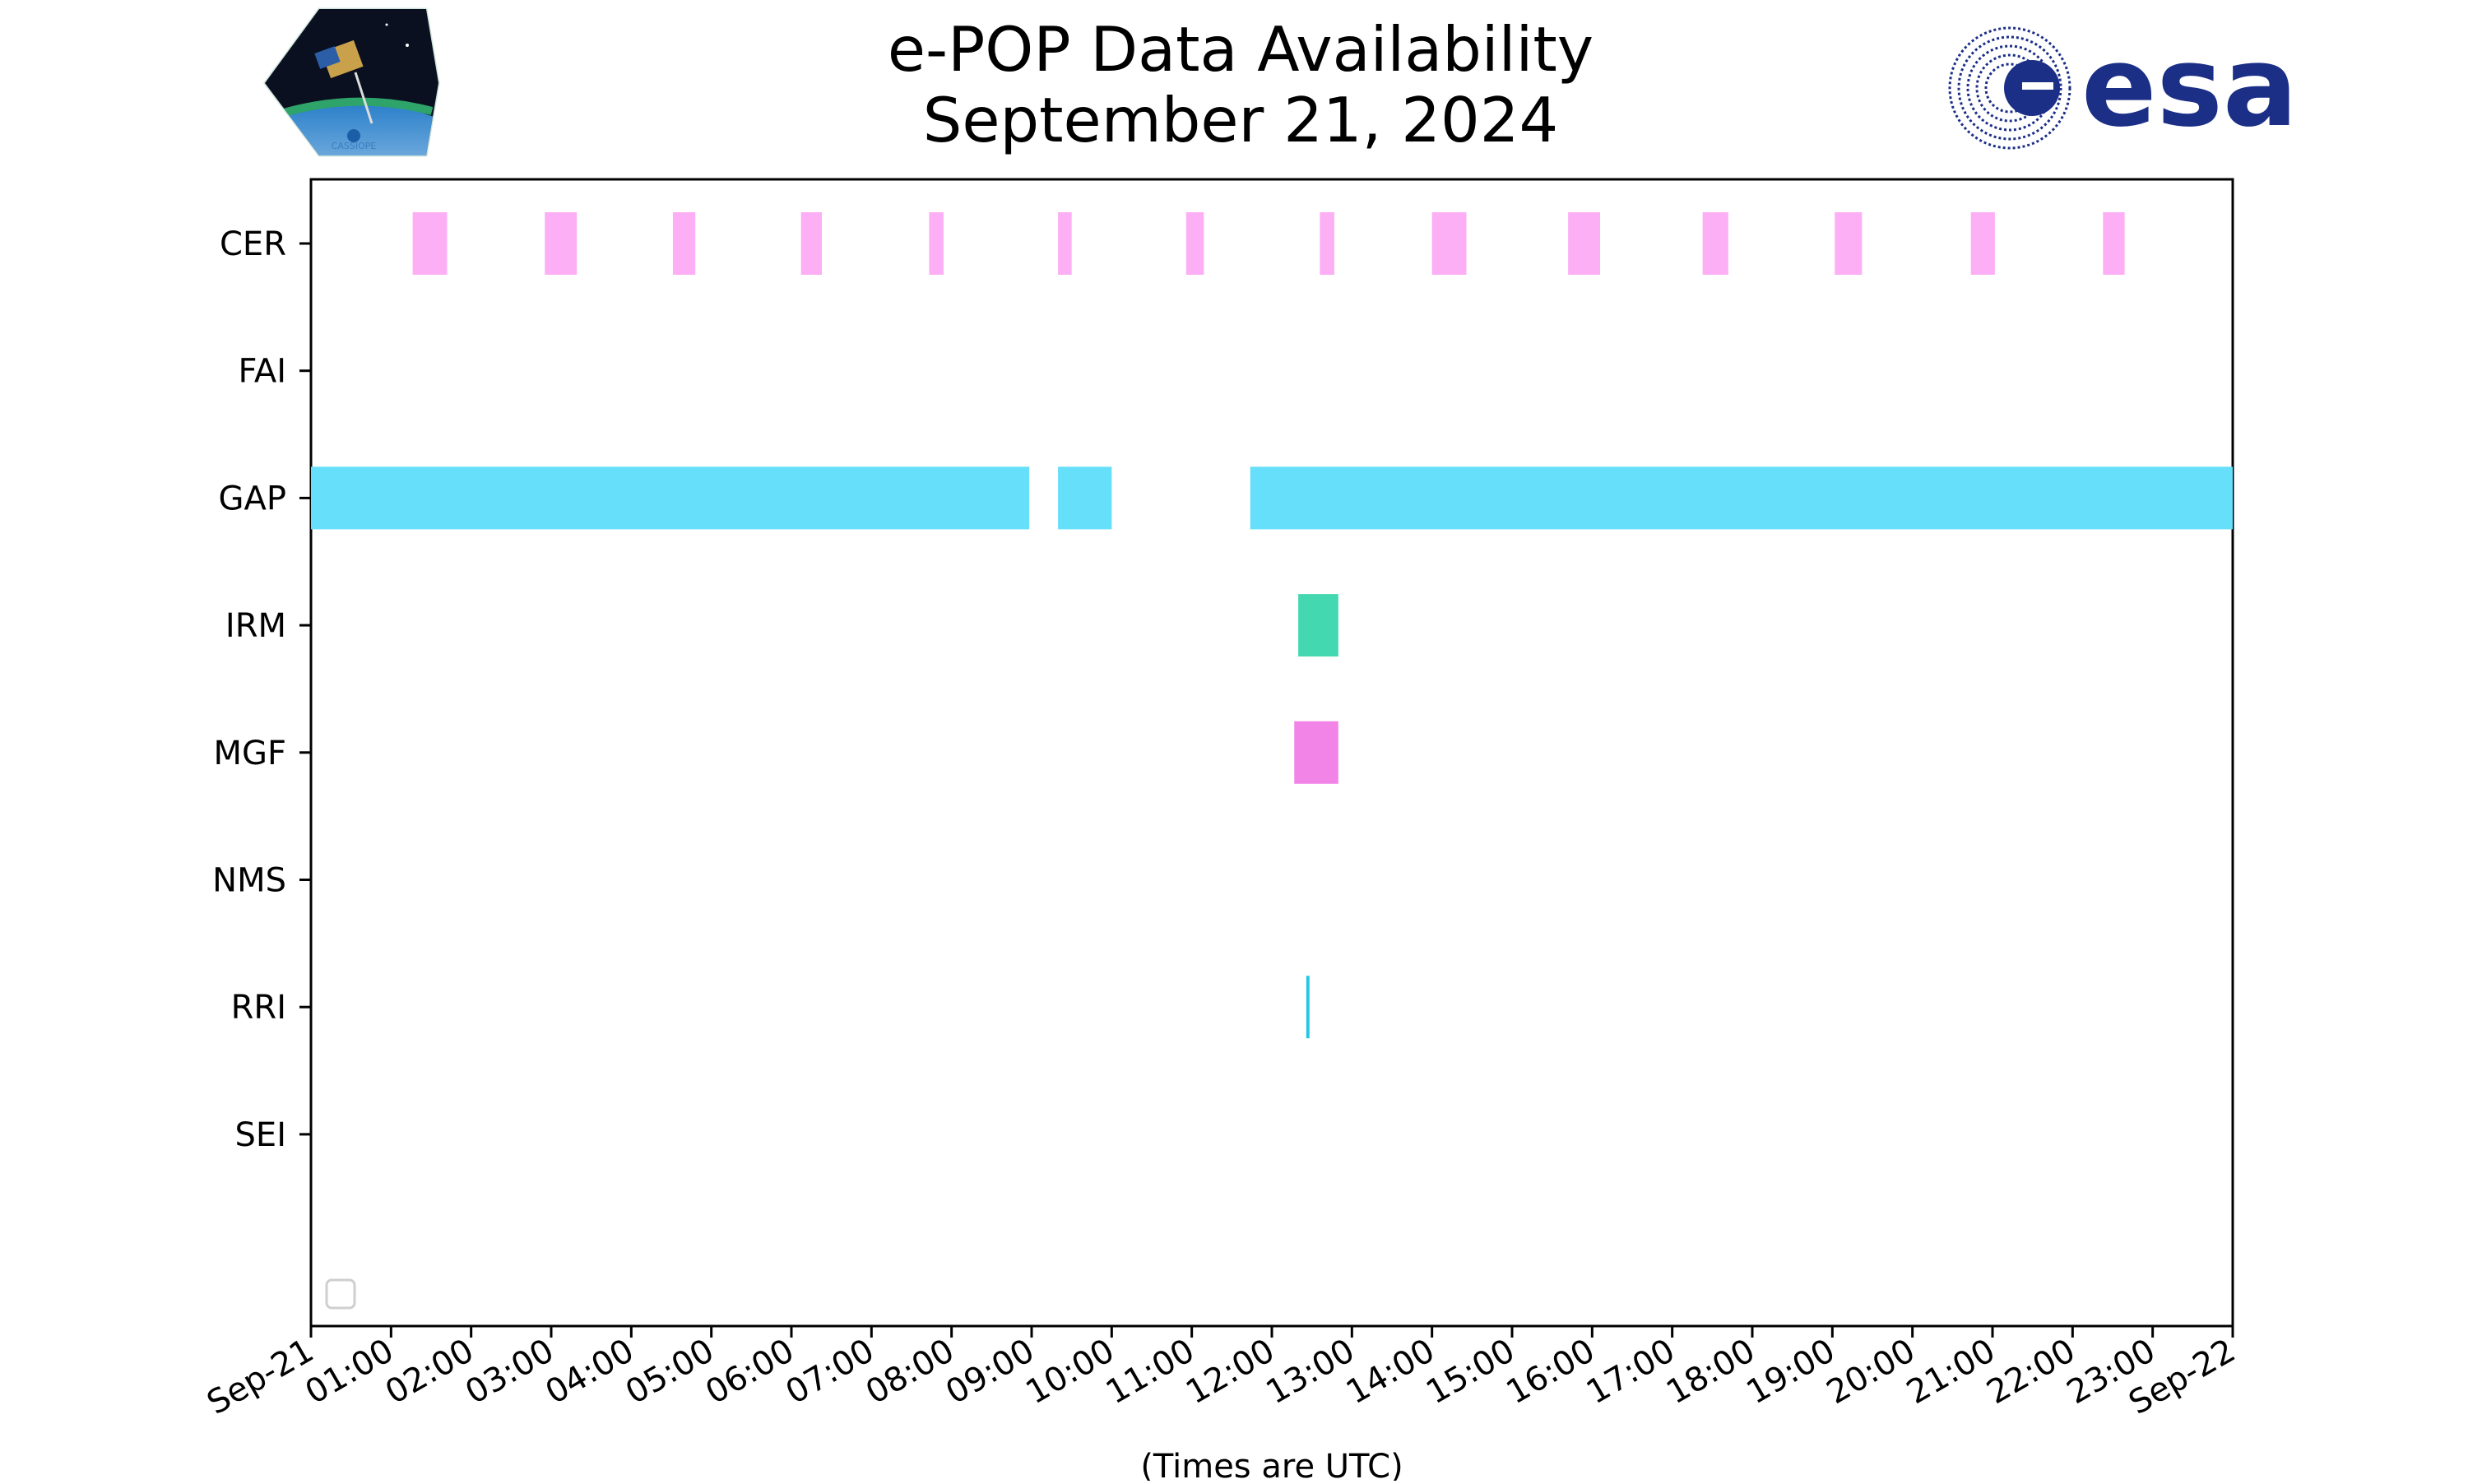 Image resolution: width=2468 pixels, height=1484 pixels. What do you see at coordinates (1230, 1372) in the screenshot?
I see `x-tick-label: 12:00` at bounding box center [1230, 1372].